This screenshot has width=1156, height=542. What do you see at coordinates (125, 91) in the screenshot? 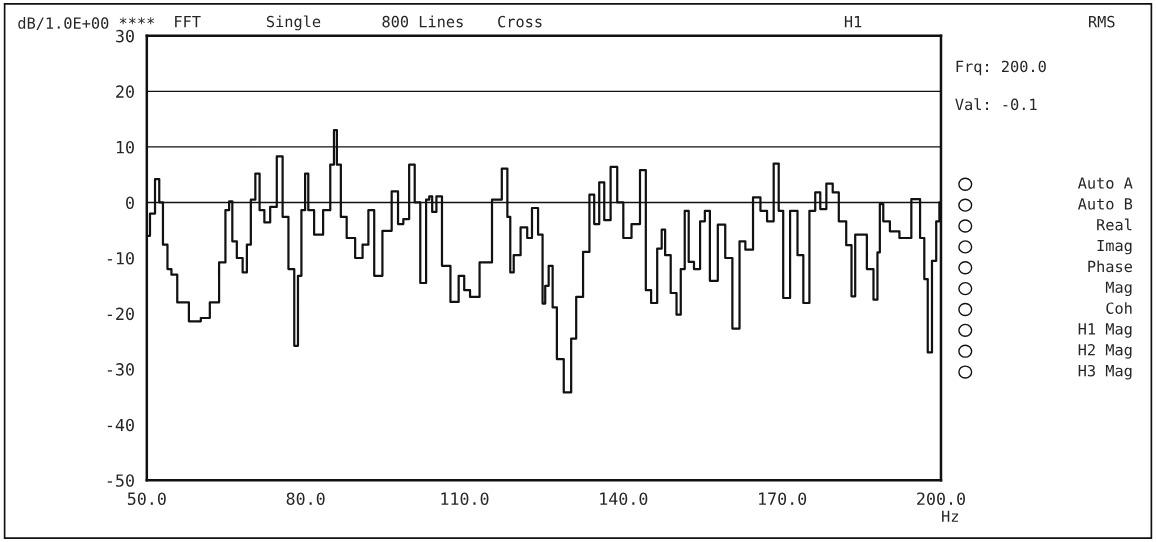
I see `y-tick-label: 20` at bounding box center [125, 91].